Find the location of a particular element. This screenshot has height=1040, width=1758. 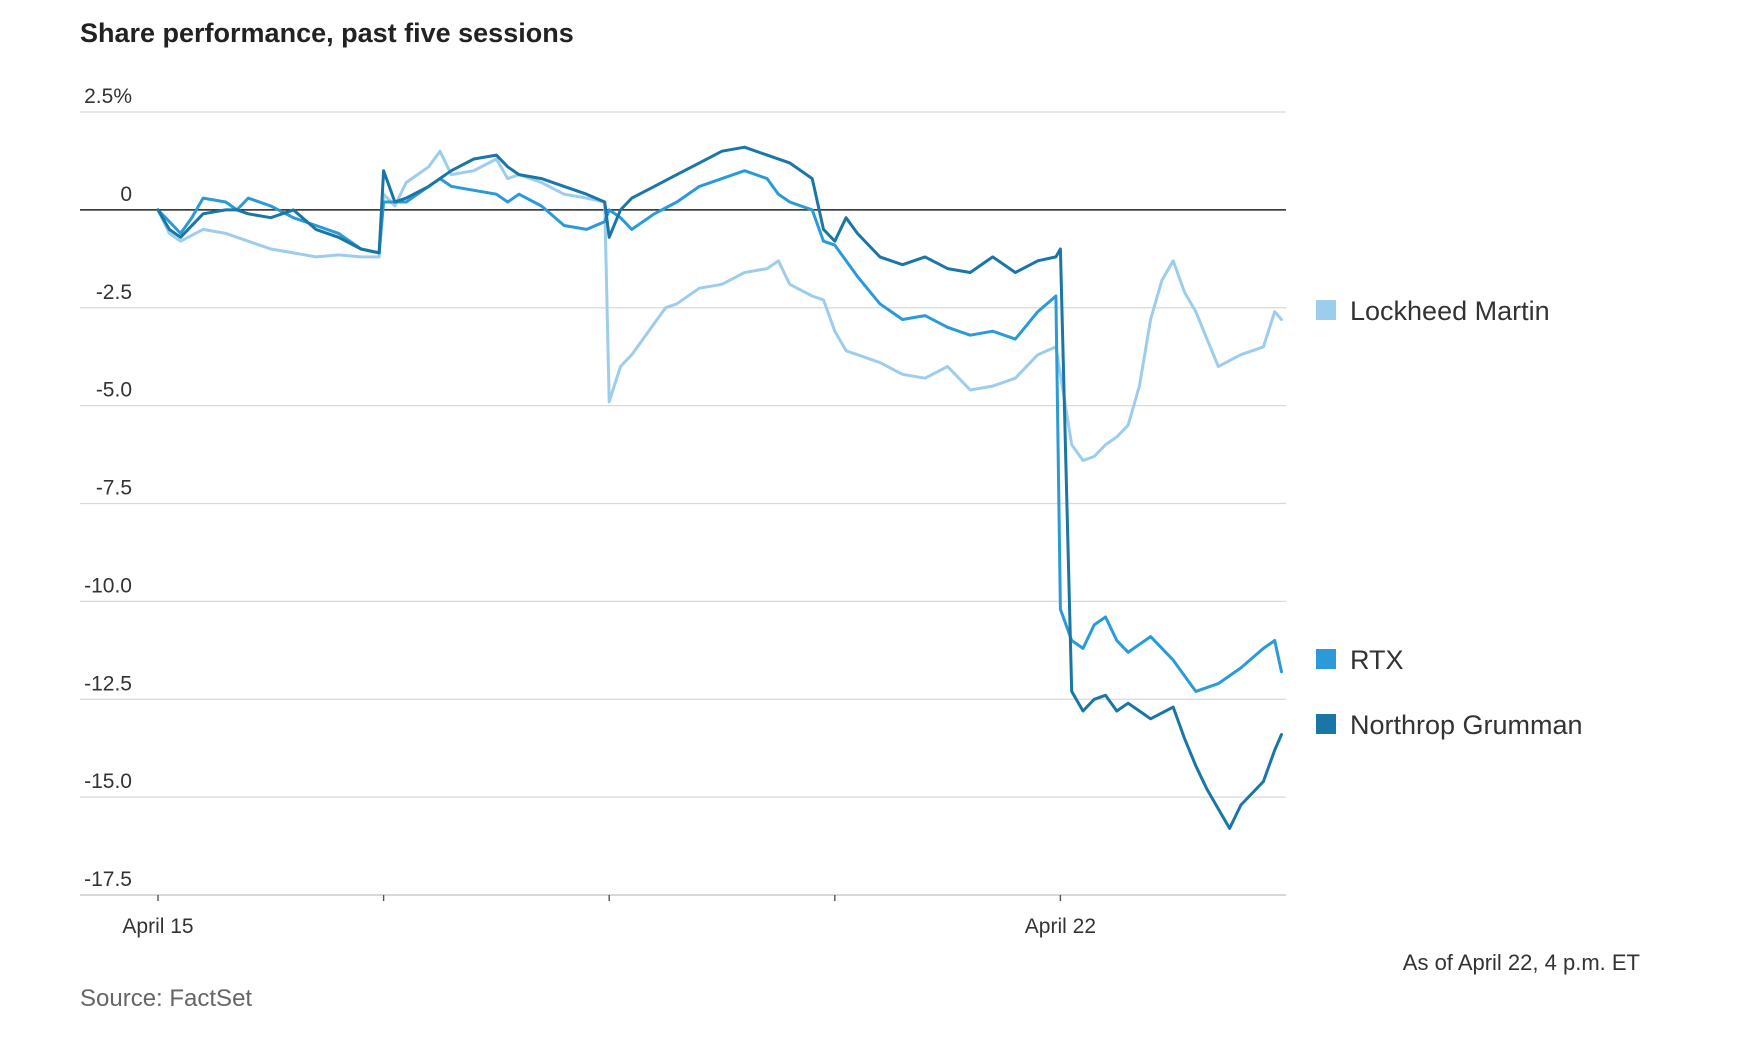

y-tick-label: -2.5 is located at coordinates (114, 292).